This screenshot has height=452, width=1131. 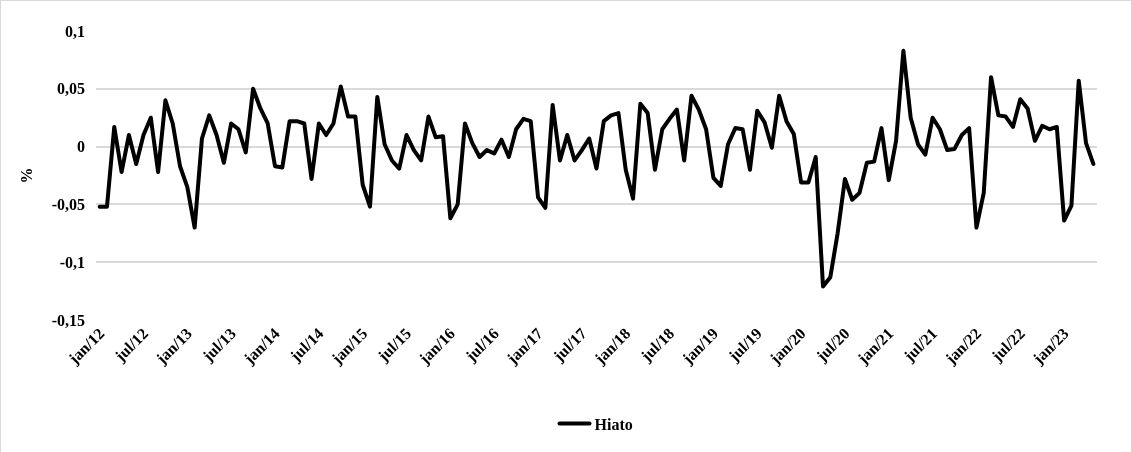 What do you see at coordinates (71, 89) in the screenshot?
I see `y-tick-label: 0,05` at bounding box center [71, 89].